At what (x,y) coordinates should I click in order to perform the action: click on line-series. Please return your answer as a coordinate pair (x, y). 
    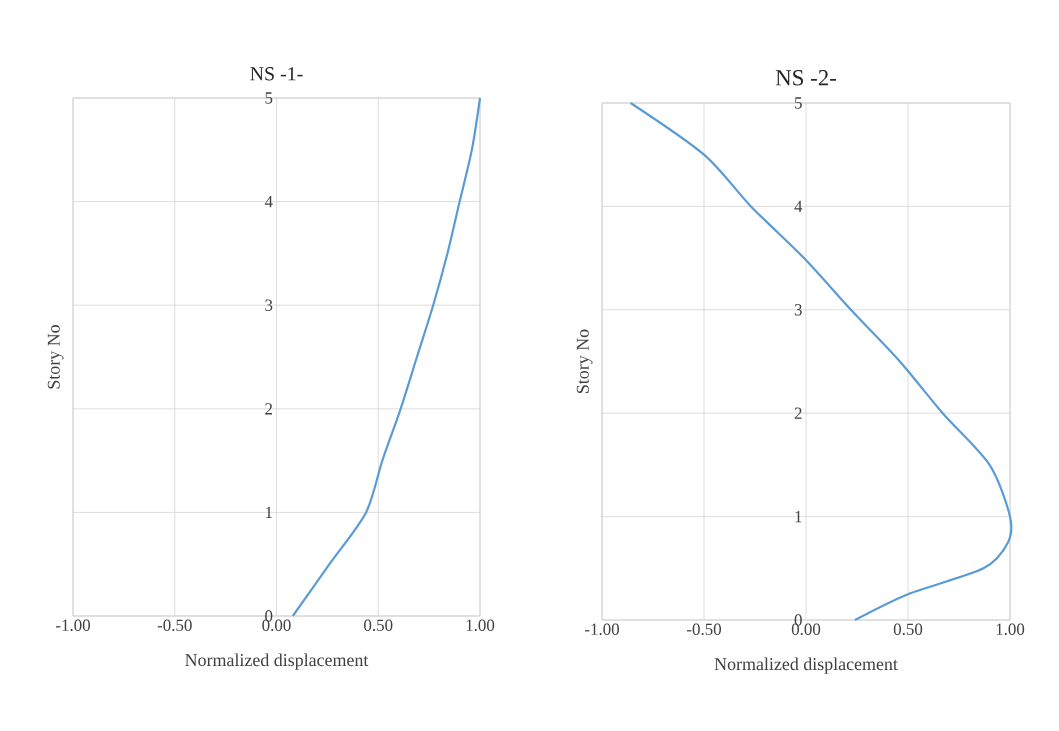
    Looking at the image, I should click on (386, 357).